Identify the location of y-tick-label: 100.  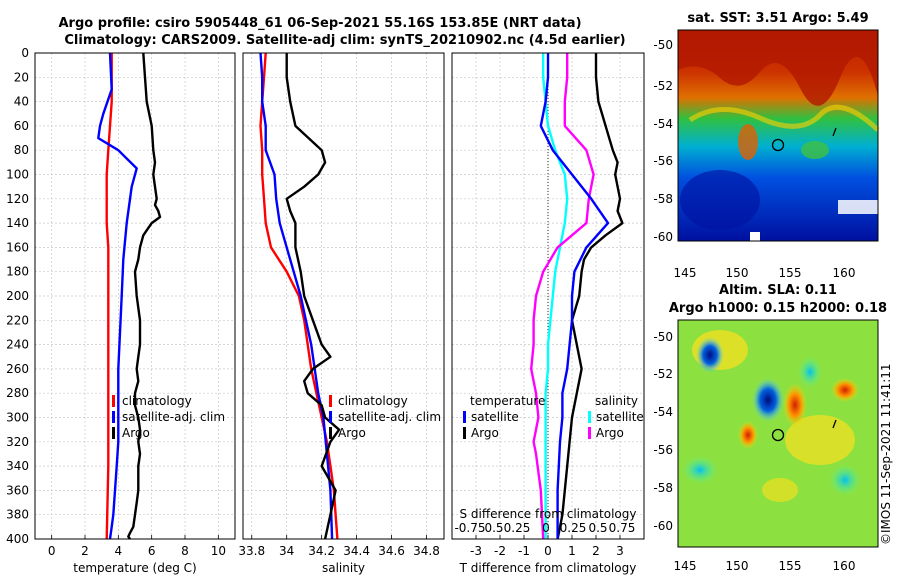
(17, 175).